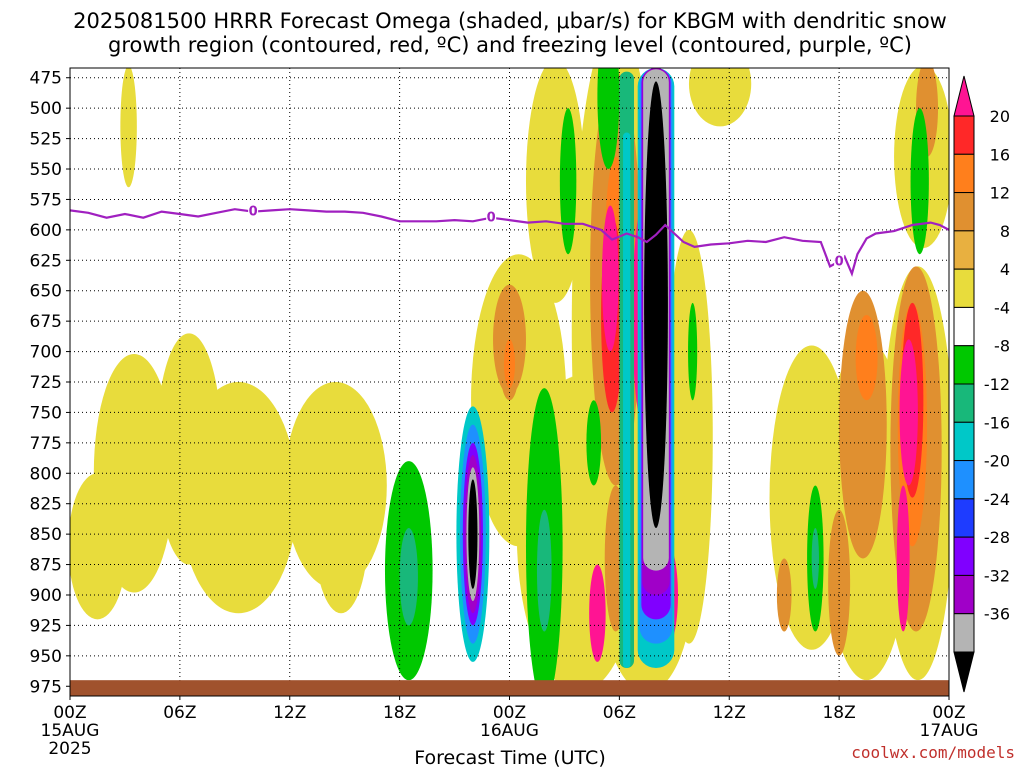 The image size is (1024, 768). What do you see at coordinates (1000, 193) in the screenshot?
I see `colorbar-tick-label: 12` at bounding box center [1000, 193].